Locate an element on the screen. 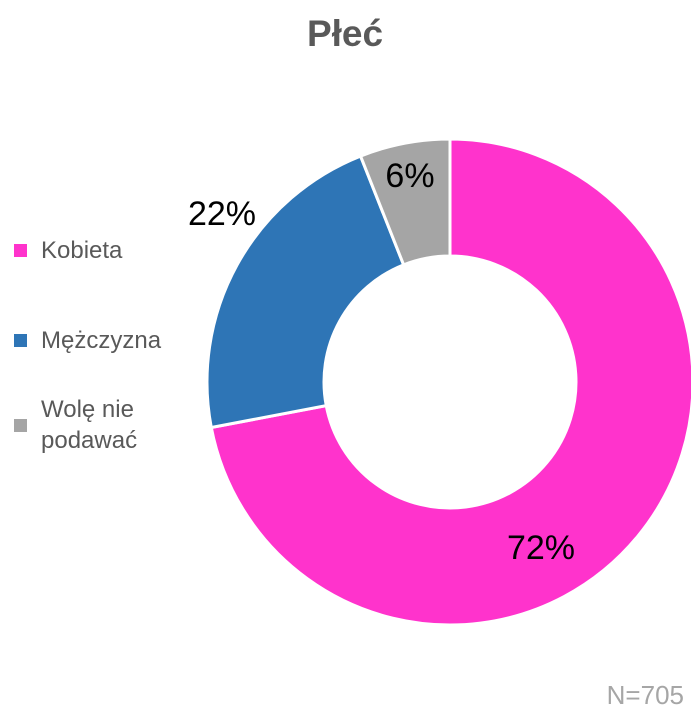 Image resolution: width=691 pixels, height=714 pixels. legend-label: Wolę nie podawać is located at coordinates (89, 425).